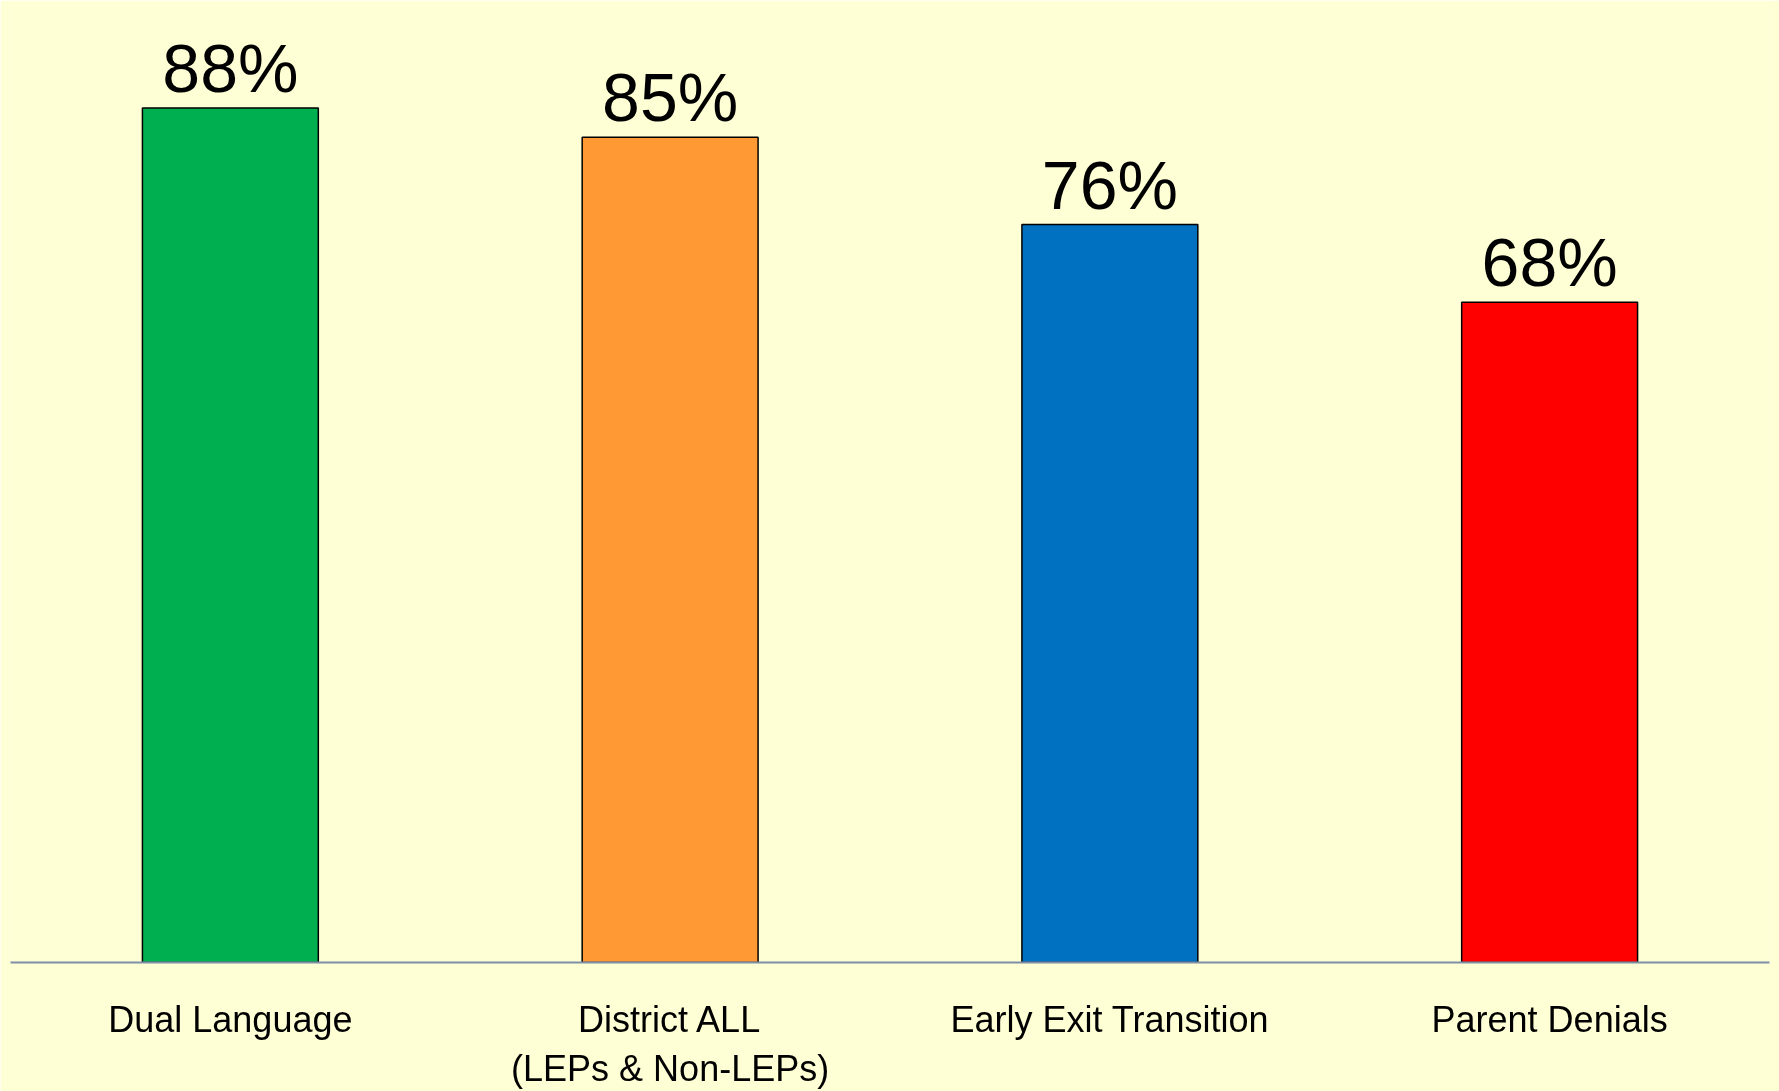 The height and width of the screenshot is (1091, 1779). What do you see at coordinates (670, 97) in the screenshot?
I see `data-label: 85%` at bounding box center [670, 97].